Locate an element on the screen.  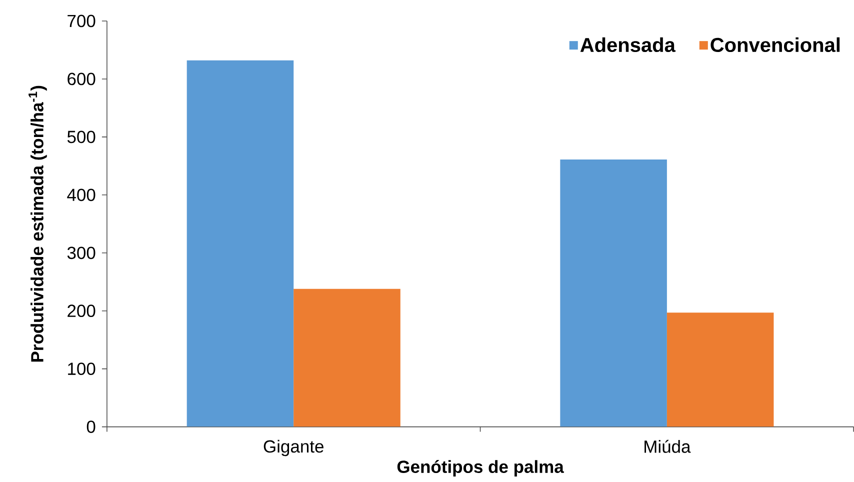
x-axis-title: Genótipos de palma is located at coordinates (480, 468).